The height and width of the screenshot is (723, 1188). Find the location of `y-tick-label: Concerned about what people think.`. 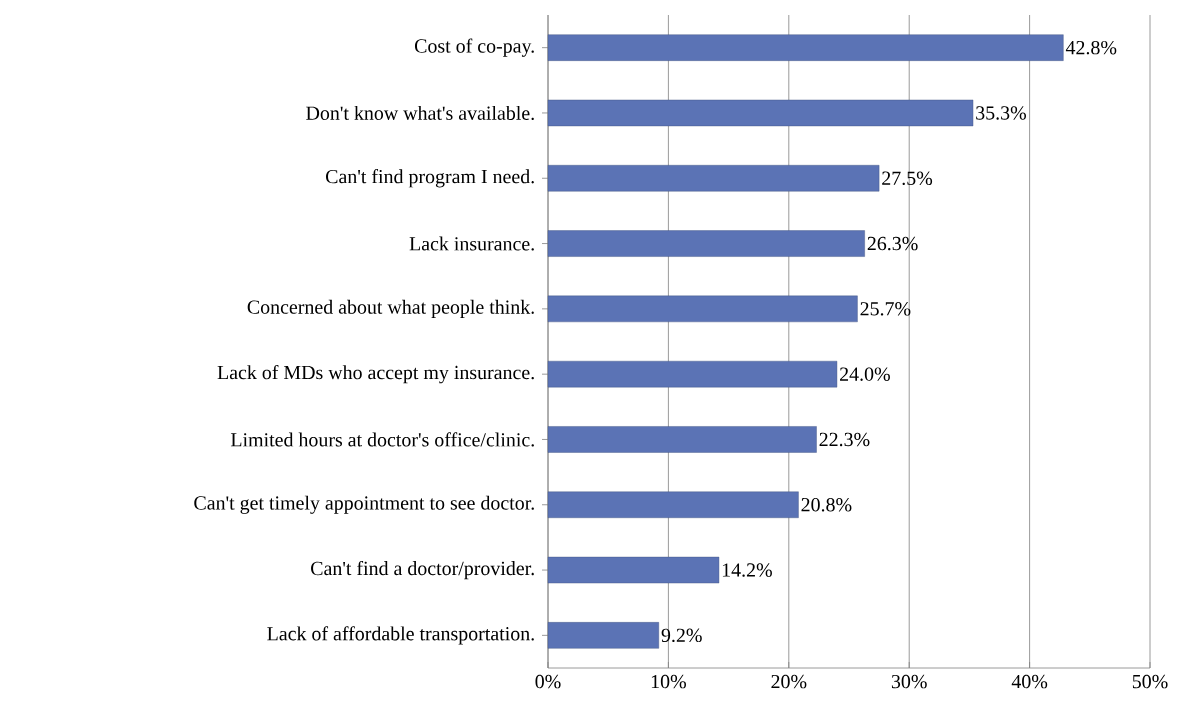

y-tick-label: Concerned about what people think. is located at coordinates (390, 308).